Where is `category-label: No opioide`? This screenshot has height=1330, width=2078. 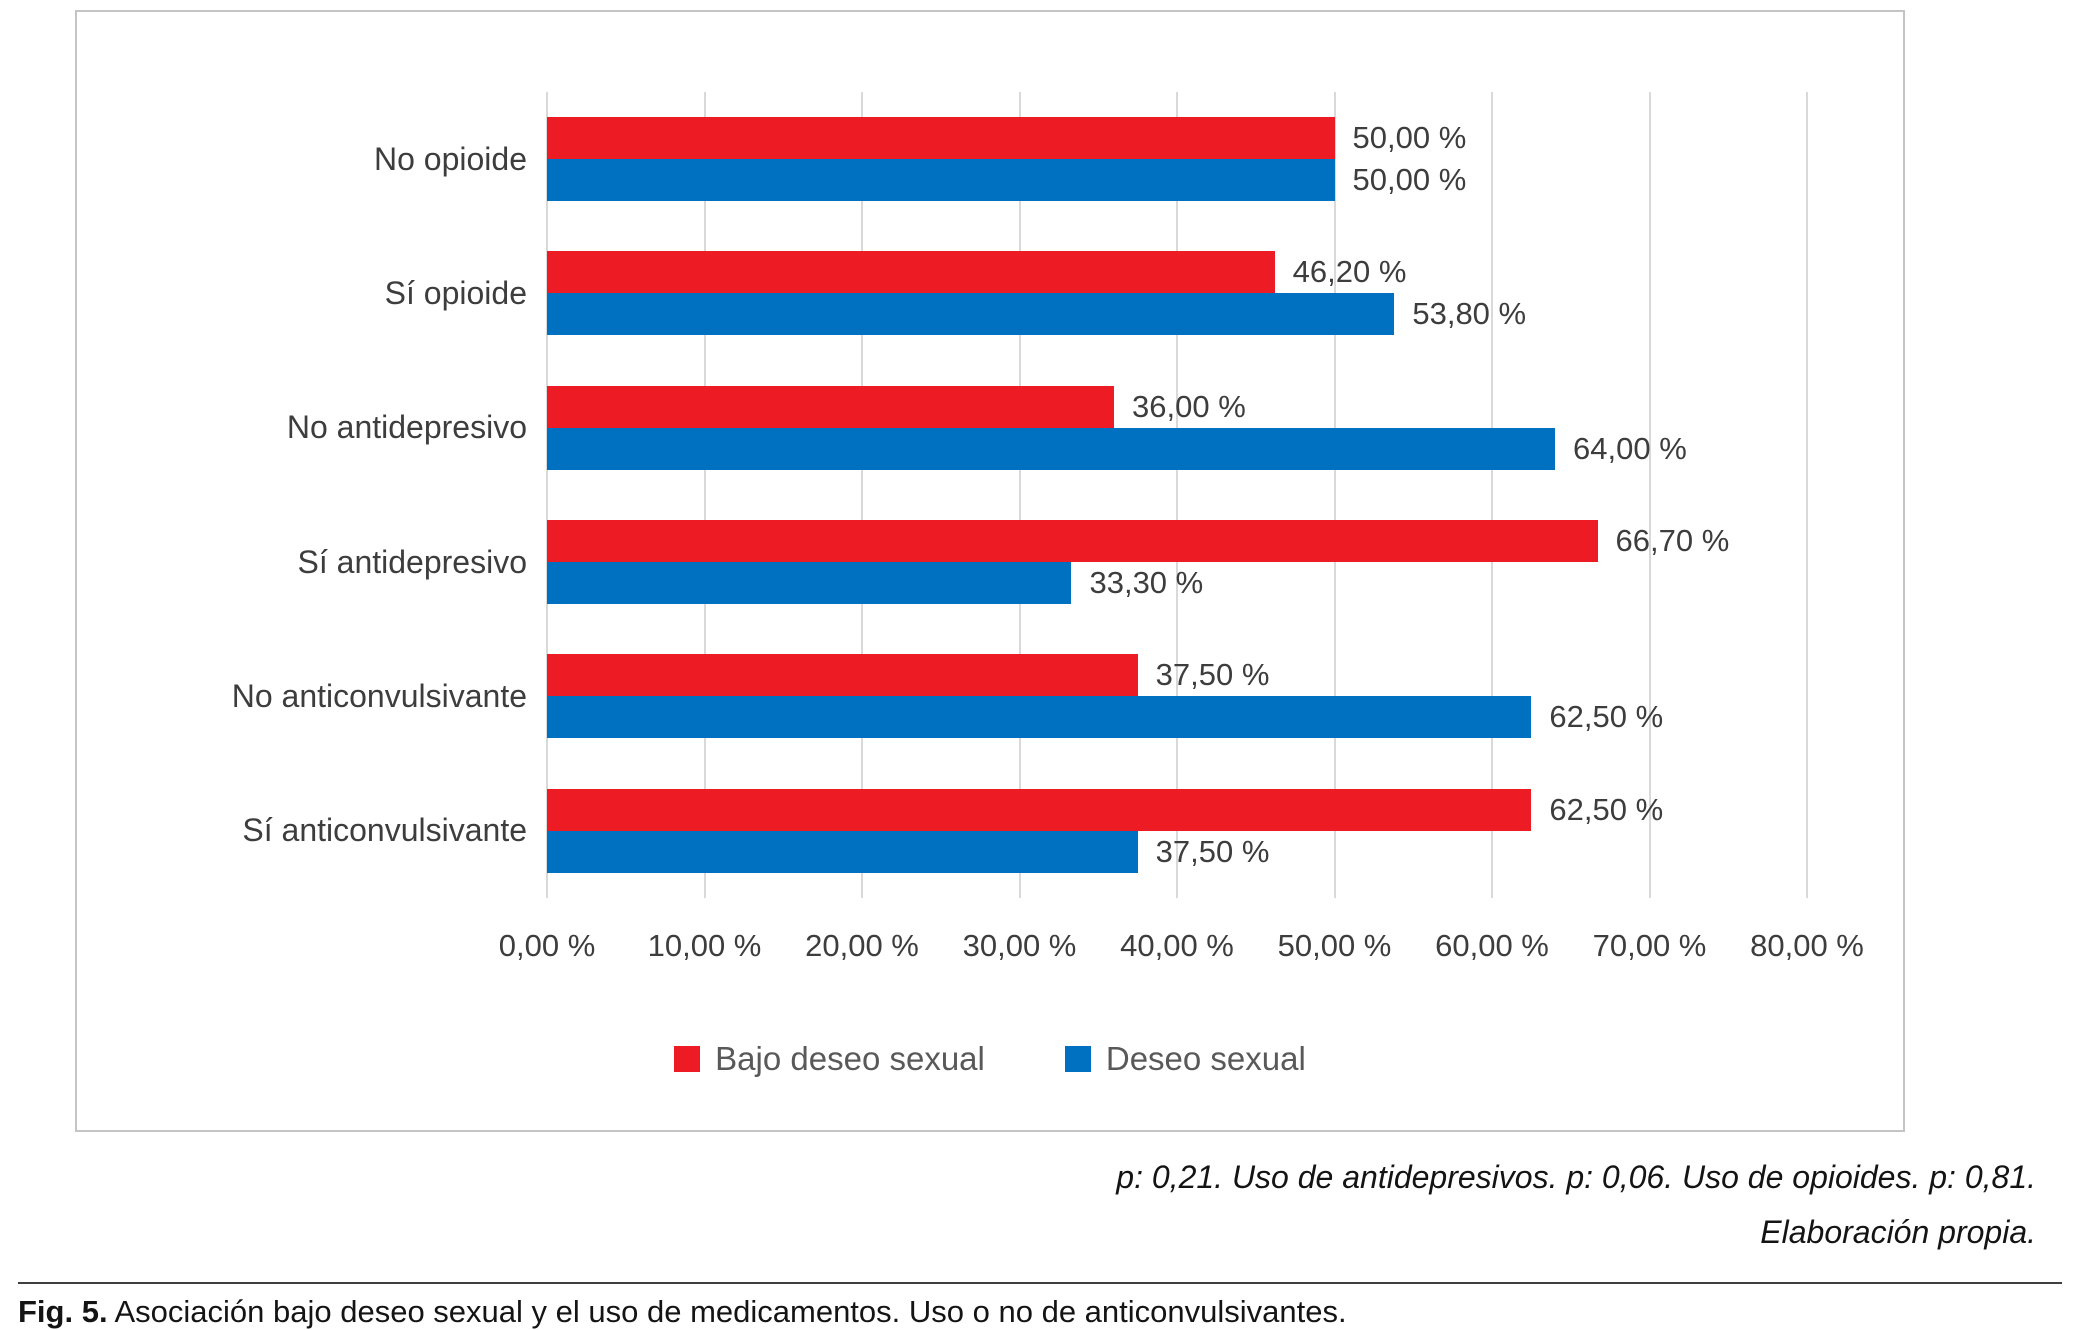 category-label: No opioide is located at coordinates (450, 158).